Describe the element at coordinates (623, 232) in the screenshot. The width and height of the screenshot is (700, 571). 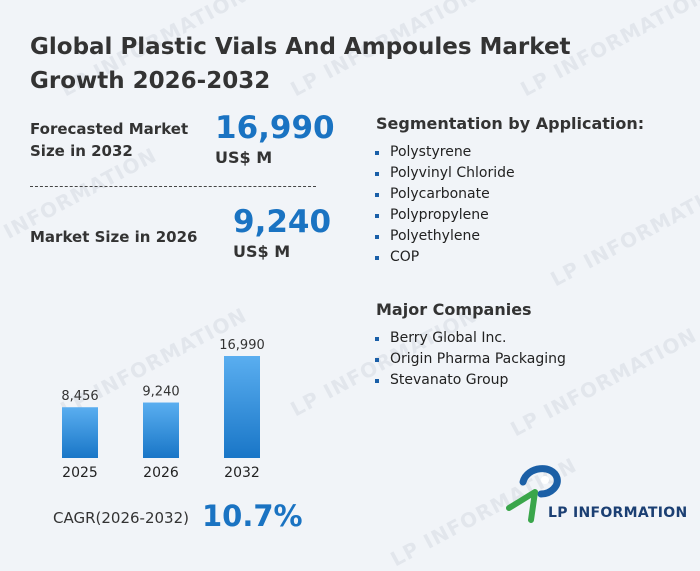
I see `watermark: LP INFORMATION` at that location.